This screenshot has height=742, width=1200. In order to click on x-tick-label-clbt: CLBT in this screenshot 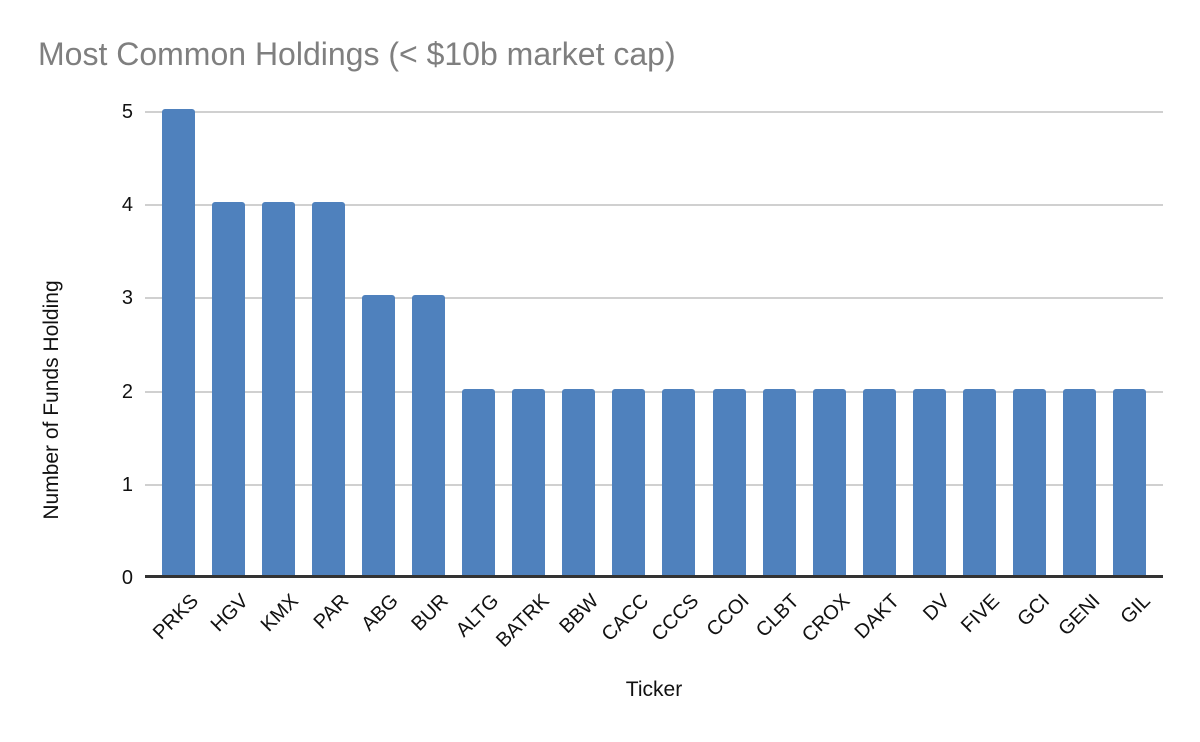, I will do `click(778, 616)`.